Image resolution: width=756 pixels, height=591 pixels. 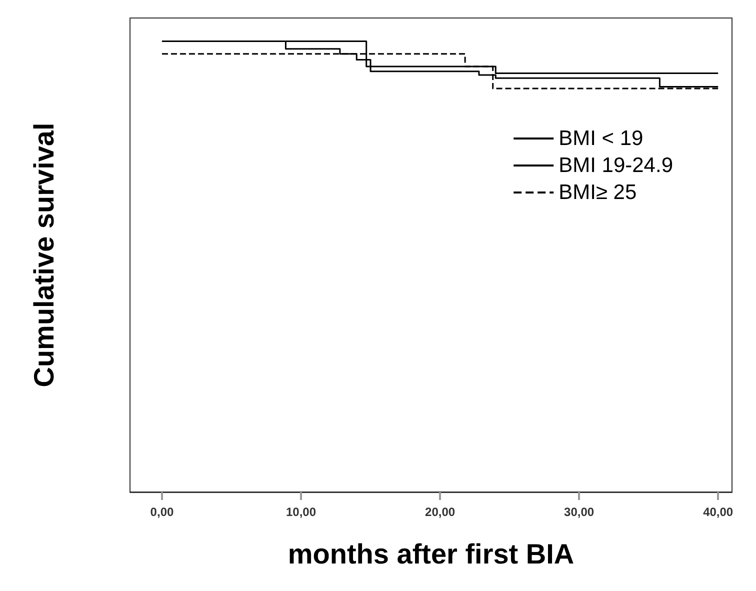 What do you see at coordinates (601, 138) in the screenshot?
I see `legend-label: BMI < 19` at bounding box center [601, 138].